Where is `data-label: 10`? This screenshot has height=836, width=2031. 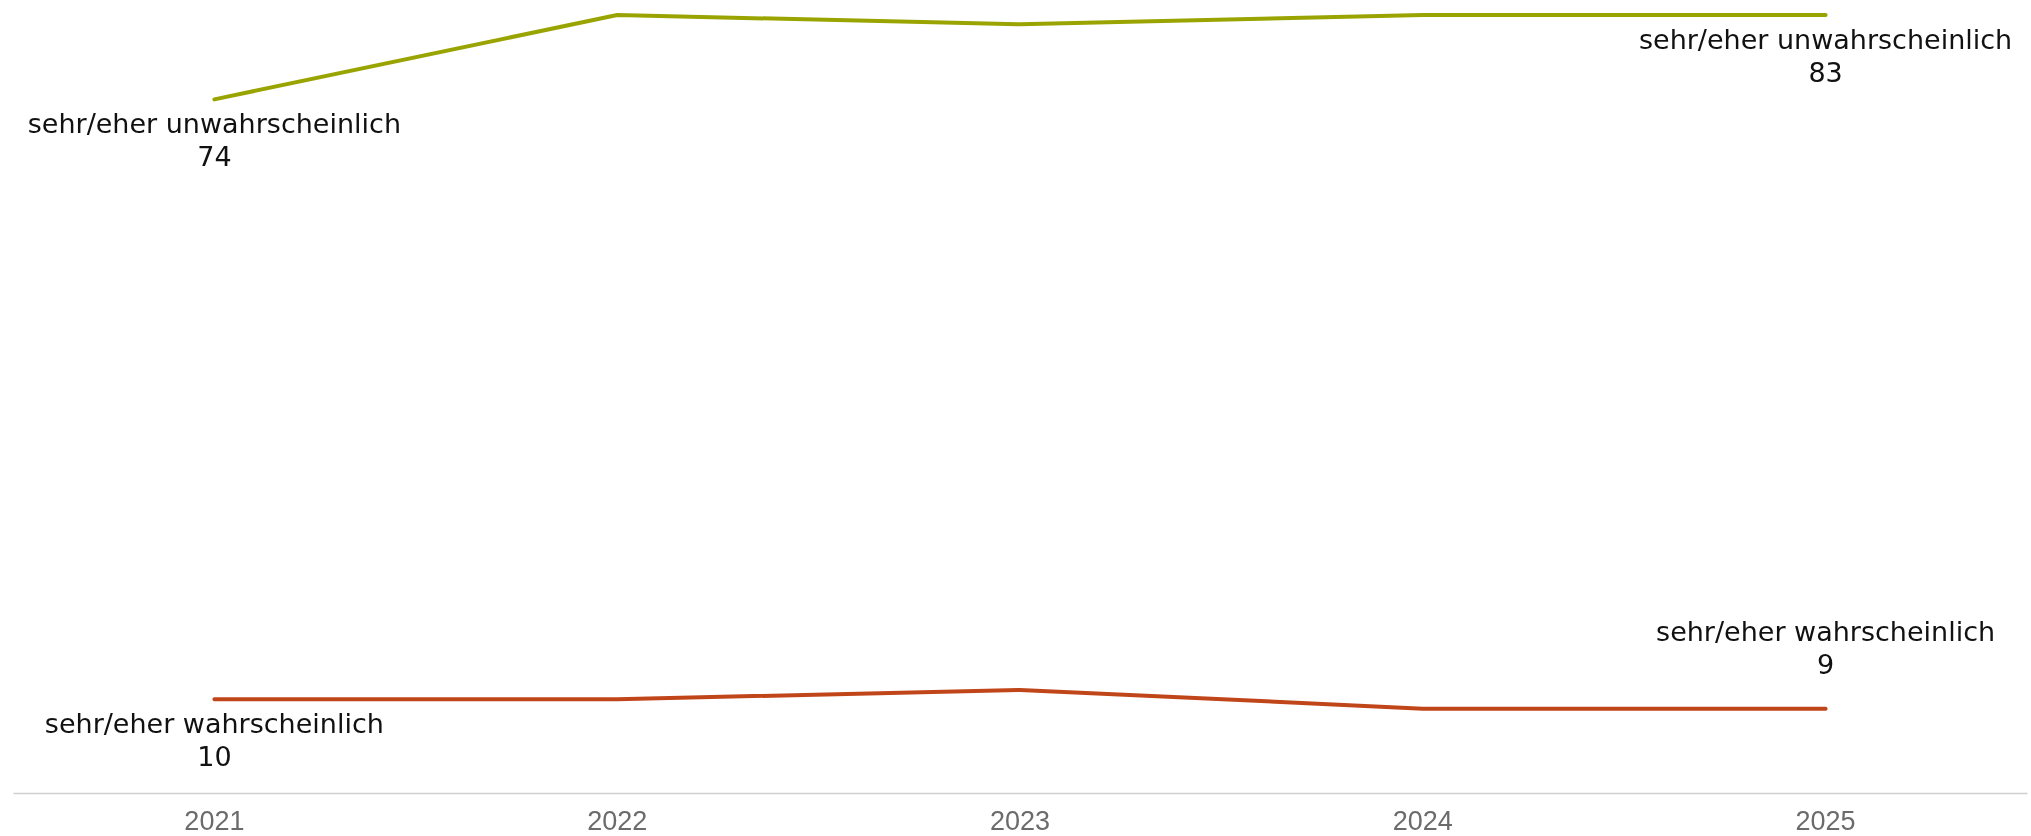 data-label: 10 is located at coordinates (214, 757).